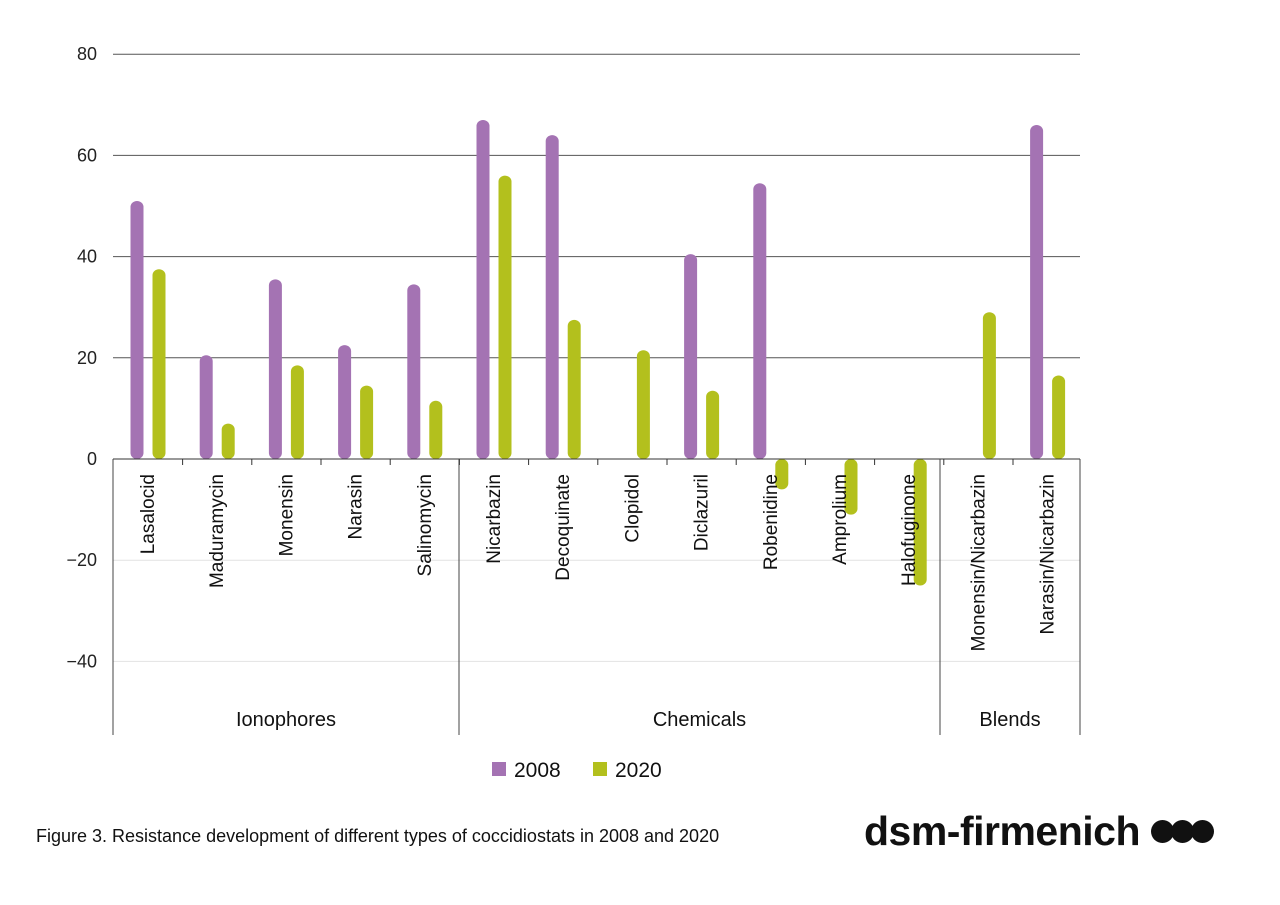 This screenshot has height=905, width=1280. What do you see at coordinates (1059, 417) in the screenshot?
I see `bar-2020-narasin-nicarbazin` at bounding box center [1059, 417].